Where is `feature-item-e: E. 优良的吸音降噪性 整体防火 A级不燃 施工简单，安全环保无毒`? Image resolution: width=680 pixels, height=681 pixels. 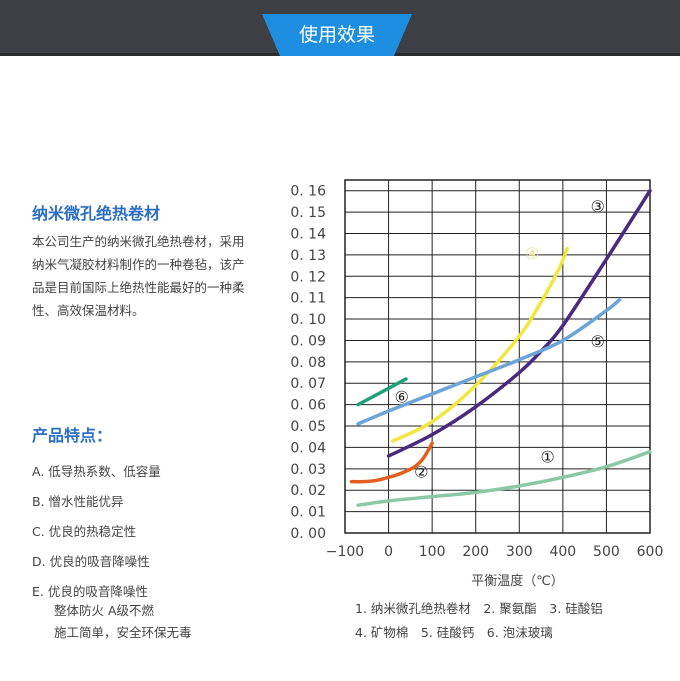
feature-item-e: E. 优良的吸音降噪性 整体防火 A级不燃 施工简单，安全环保无毒 is located at coordinates (112, 612).